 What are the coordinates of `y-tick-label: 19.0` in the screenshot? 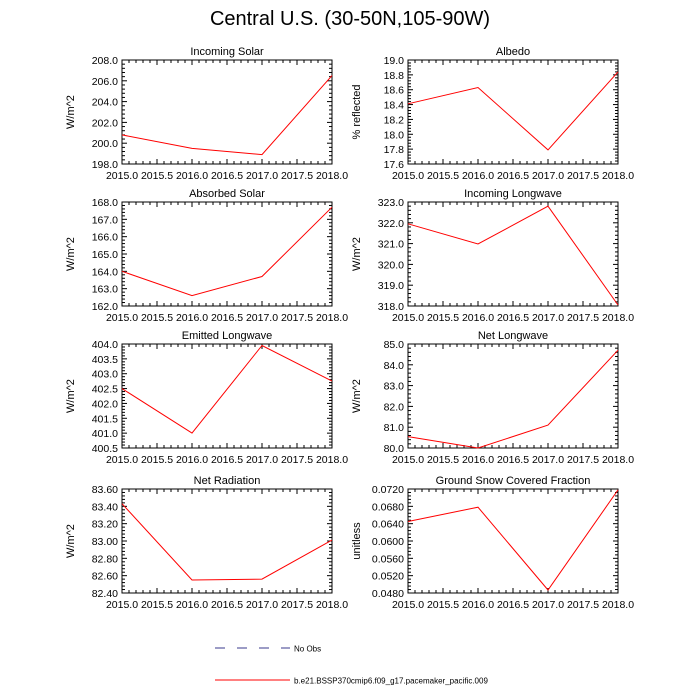 It's located at (394, 61).